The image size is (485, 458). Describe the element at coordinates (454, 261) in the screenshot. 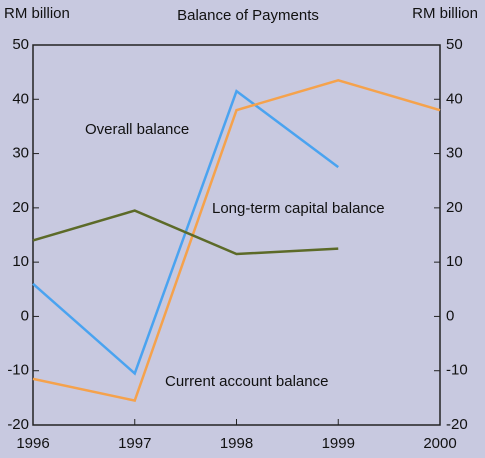

I see `y2-tick-label: 10` at that location.